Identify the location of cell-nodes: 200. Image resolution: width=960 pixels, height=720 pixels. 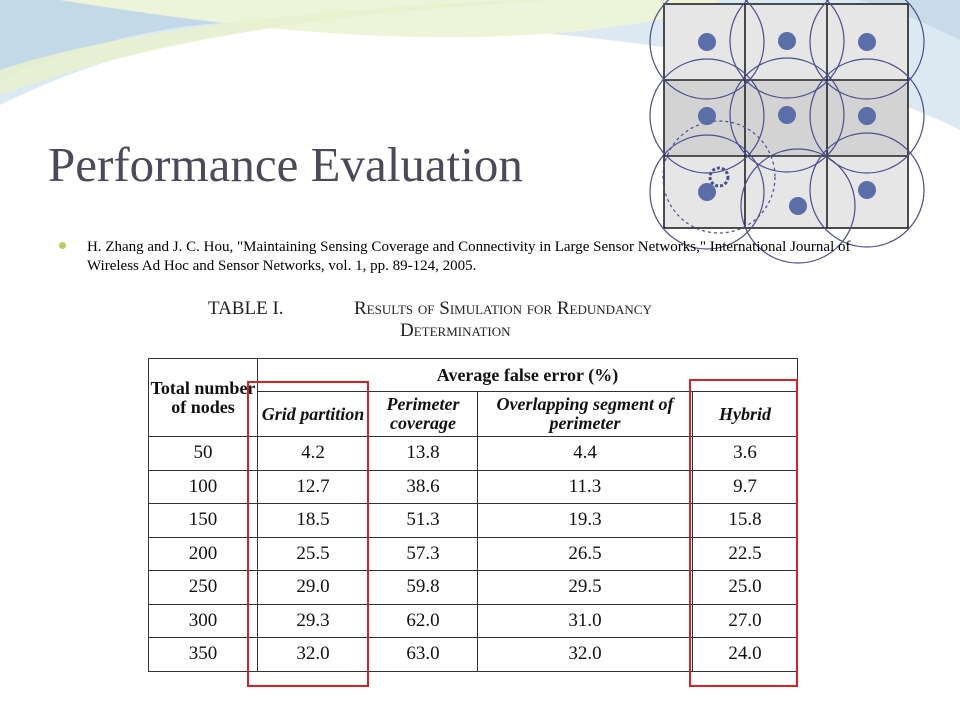
(203, 553).